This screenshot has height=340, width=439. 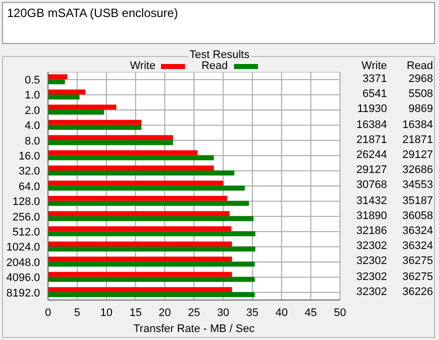 What do you see at coordinates (32, 80) in the screenshot?
I see `y-tick-label: 0.5` at bounding box center [32, 80].